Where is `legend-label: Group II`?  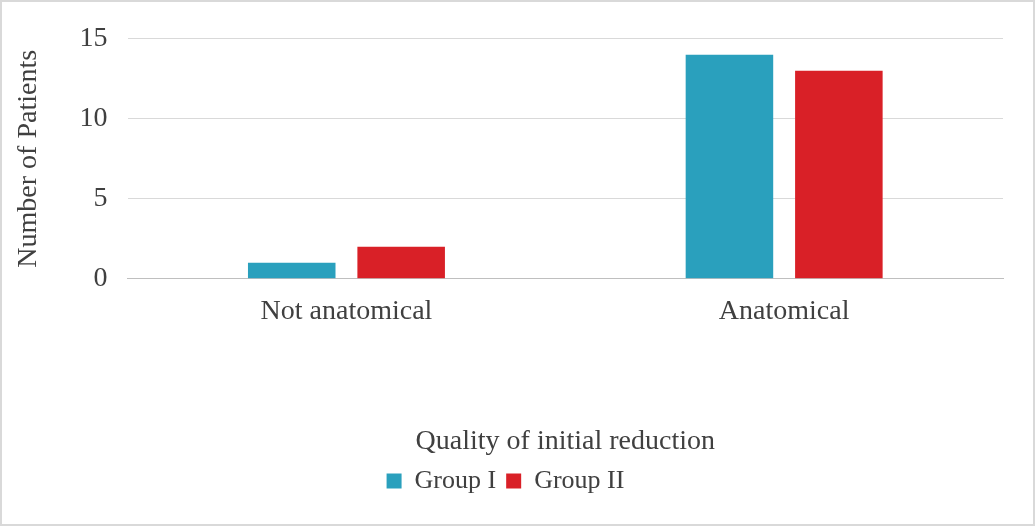 legend-label: Group II is located at coordinates (579, 479).